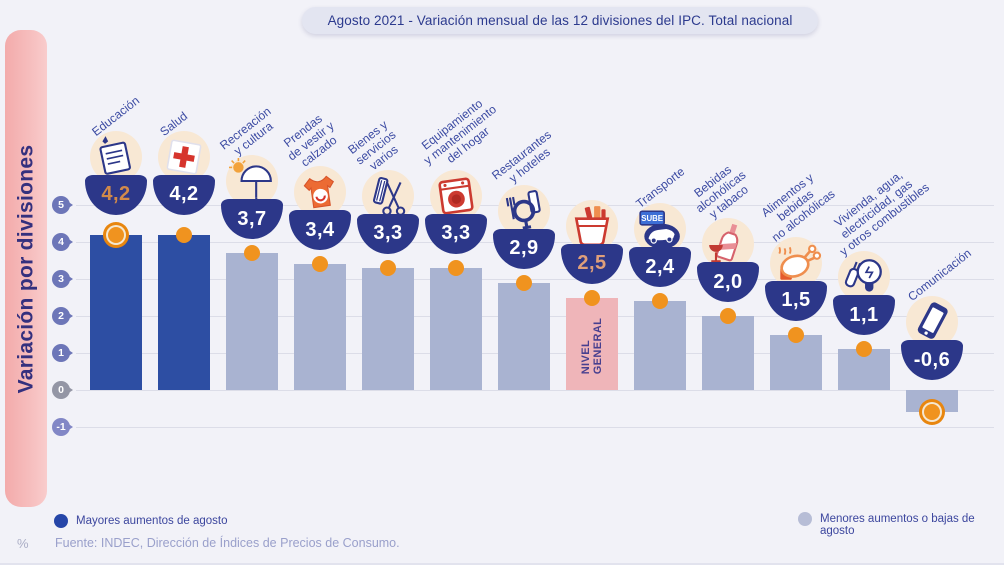 The height and width of the screenshot is (565, 1004). I want to click on svg-text: SUBE, so click(652, 218).